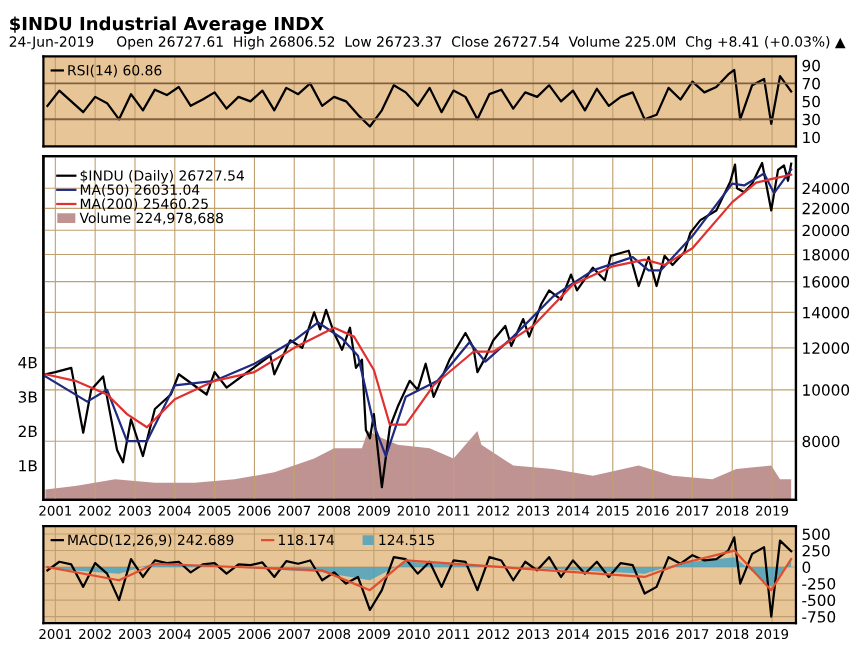 This screenshot has height=656, width=868. I want to click on chart-title: $INDU Industrial Average INDX, so click(167, 25).